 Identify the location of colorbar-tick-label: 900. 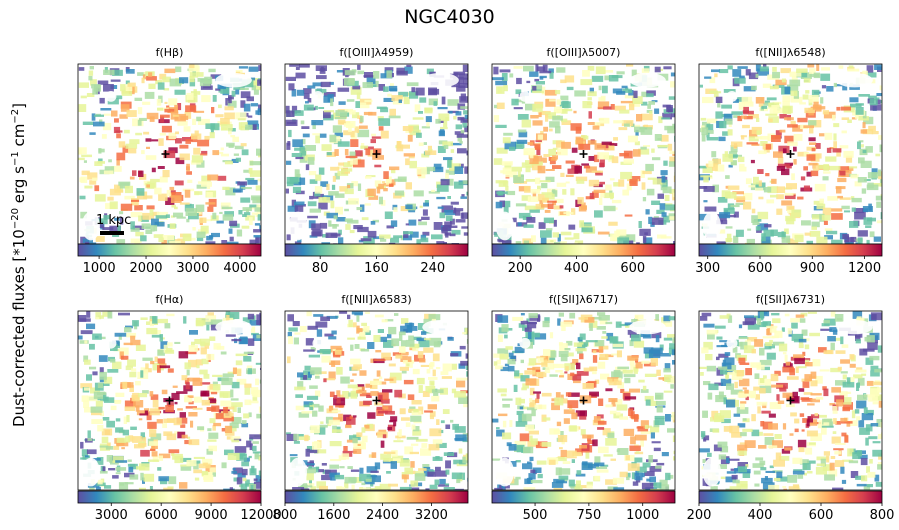
(812, 268).